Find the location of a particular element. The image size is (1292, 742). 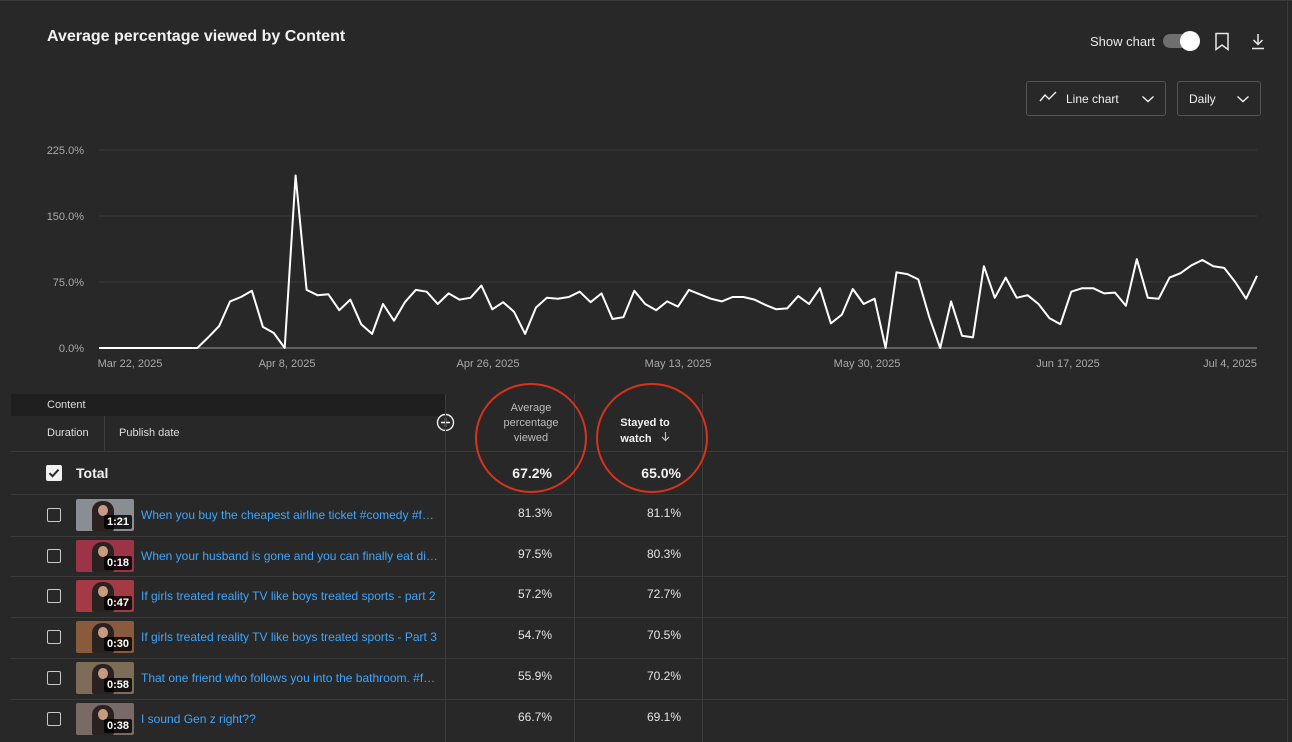

stayed-to-watch-value: 72.7% is located at coordinates (663, 594).